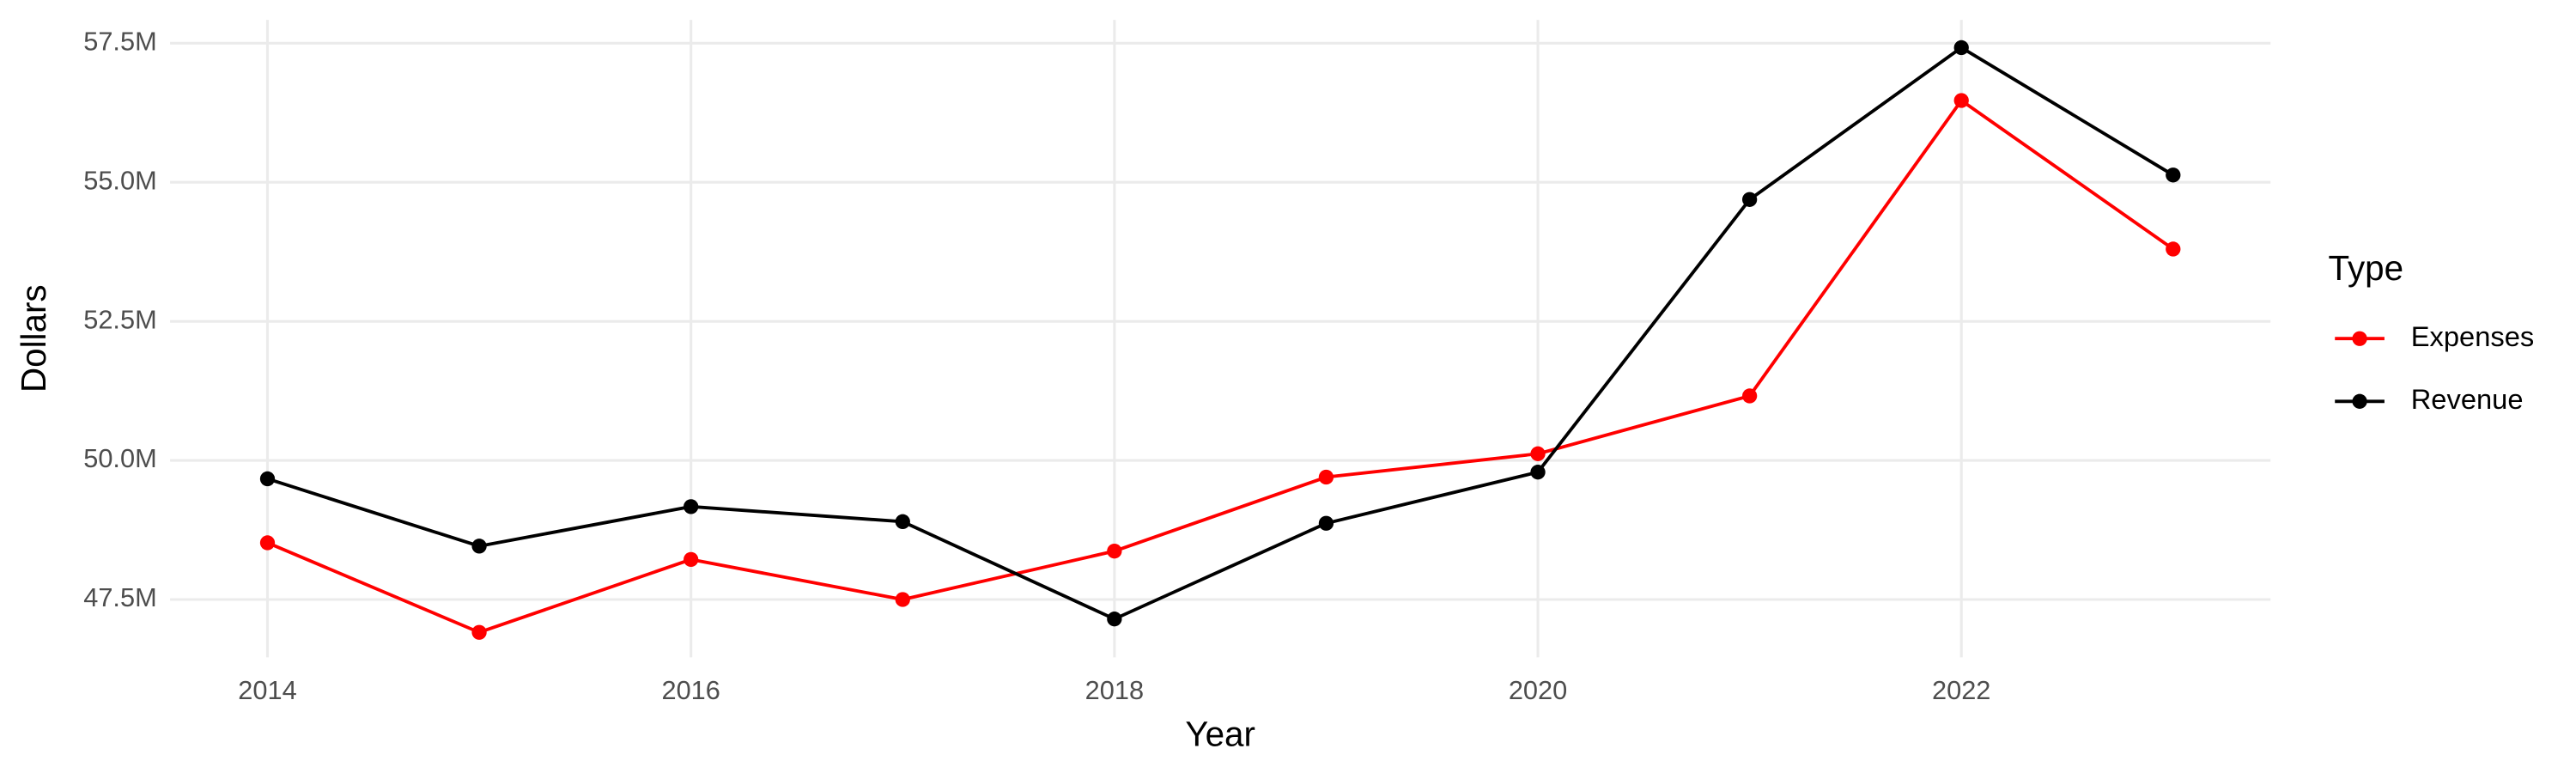 The width and height of the screenshot is (2576, 773). What do you see at coordinates (691, 690) in the screenshot?
I see `x-tick-label: 2016` at bounding box center [691, 690].